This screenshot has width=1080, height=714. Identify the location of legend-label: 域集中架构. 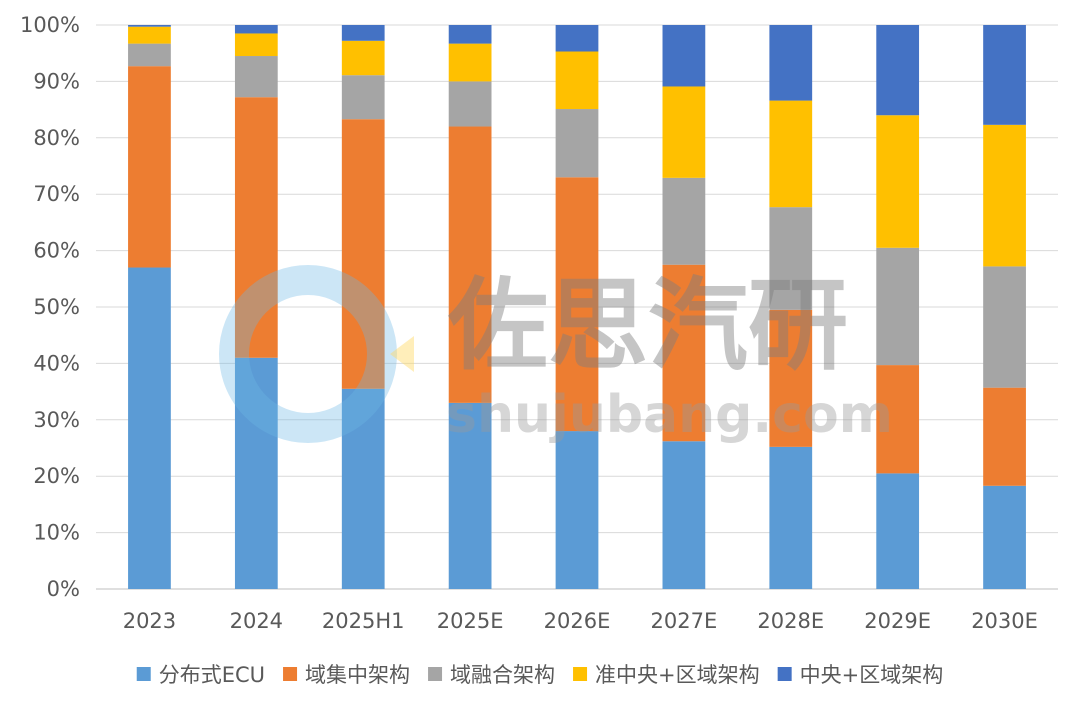
(357, 675).